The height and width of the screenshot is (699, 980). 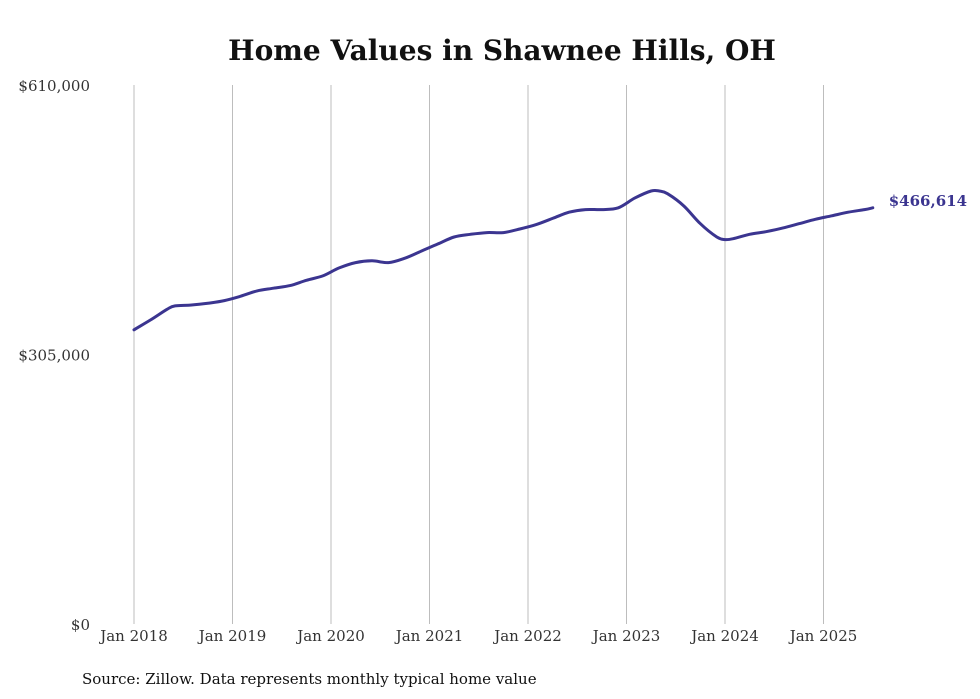 I want to click on x-tick-label: Jan 2022, so click(x=527, y=636).